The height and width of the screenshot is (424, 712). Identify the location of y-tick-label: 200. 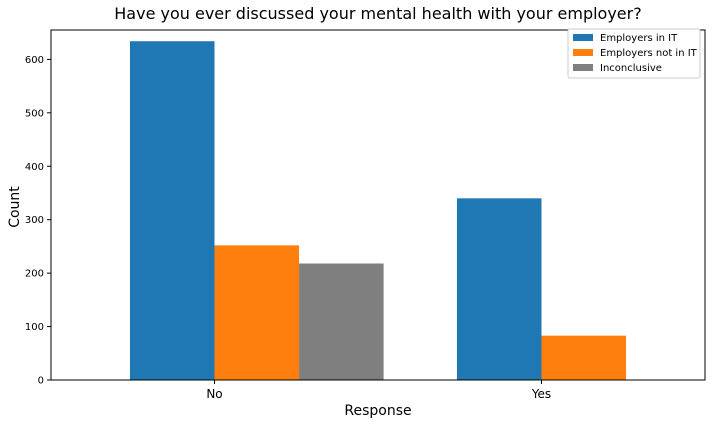
(34, 274).